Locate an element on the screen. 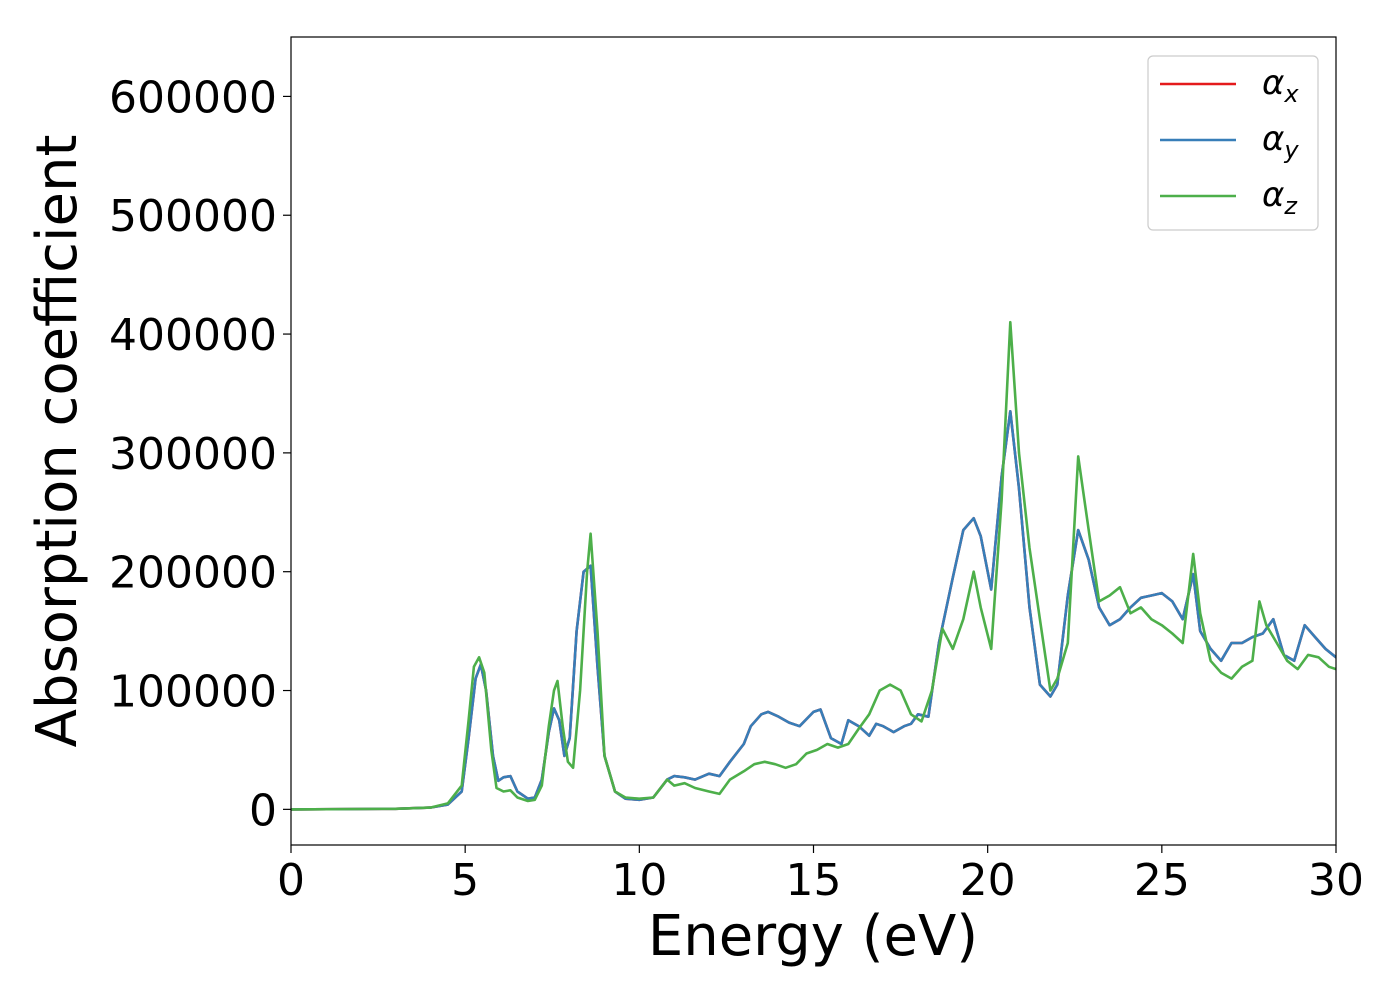 Image resolution: width=1400 pixels, height=1000 pixels. x-tick-label: 5 is located at coordinates (465, 880).